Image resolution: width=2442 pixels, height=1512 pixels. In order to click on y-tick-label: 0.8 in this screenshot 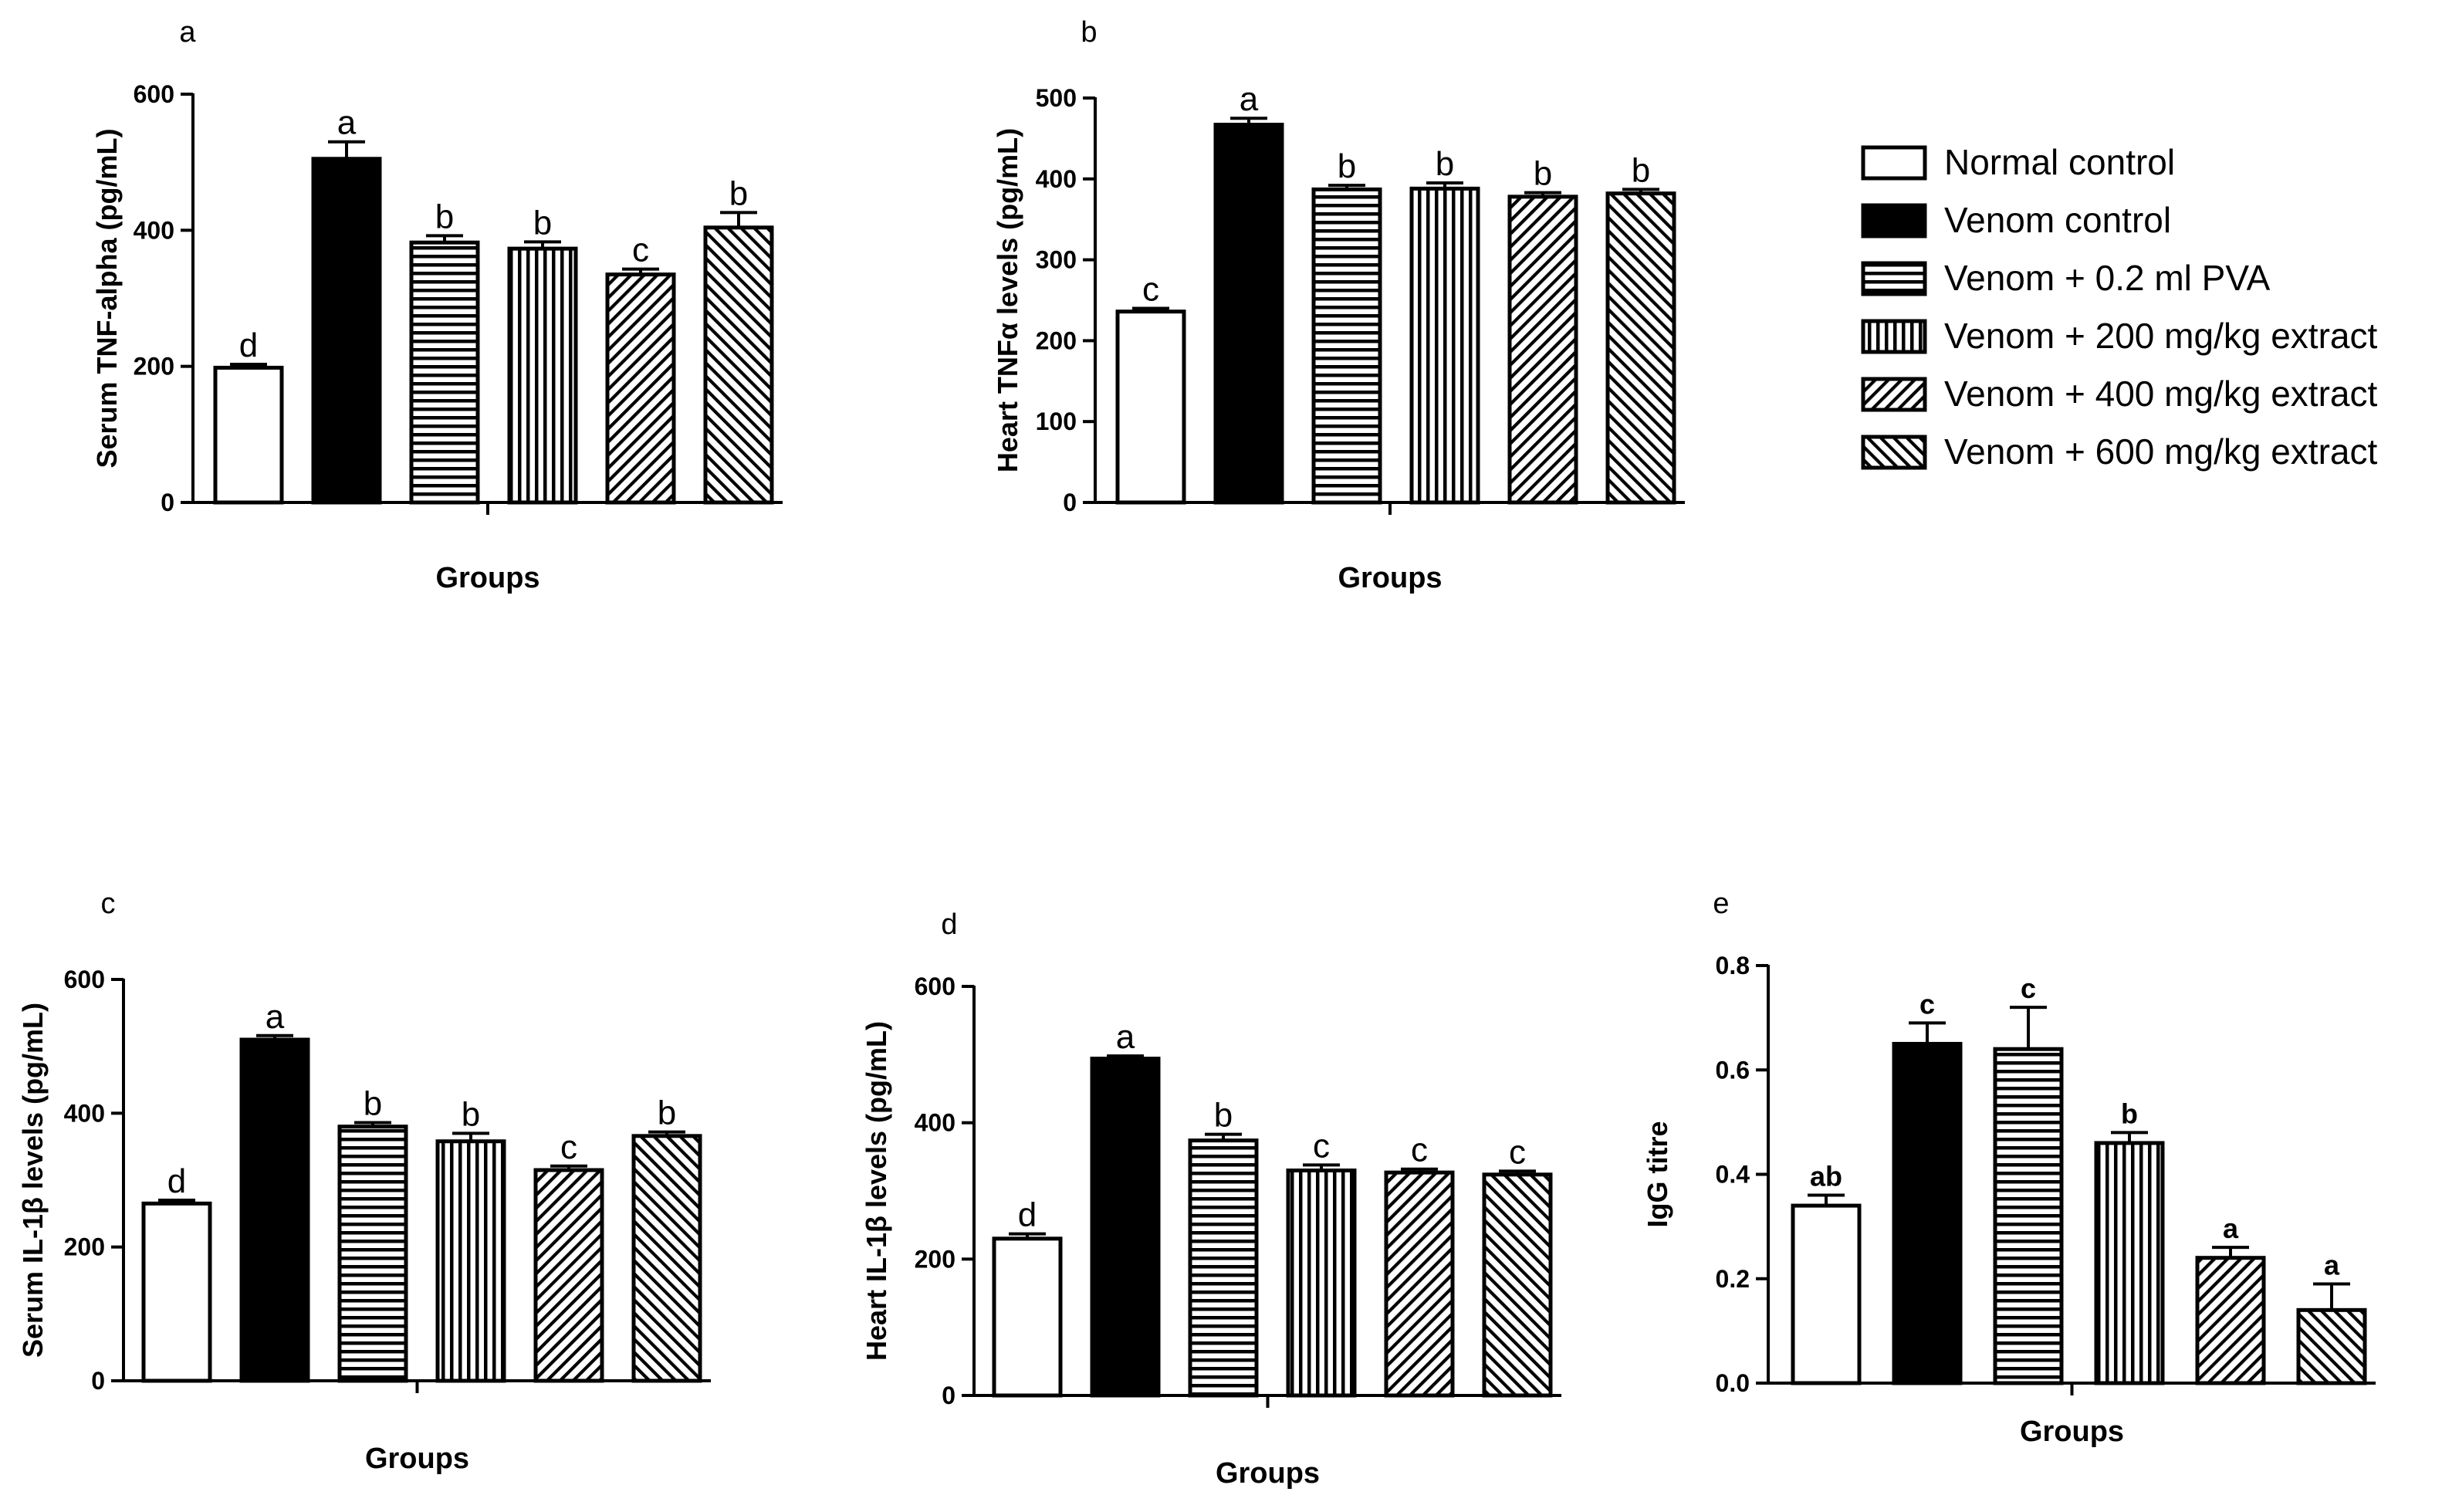, I will do `click(1733, 965)`.